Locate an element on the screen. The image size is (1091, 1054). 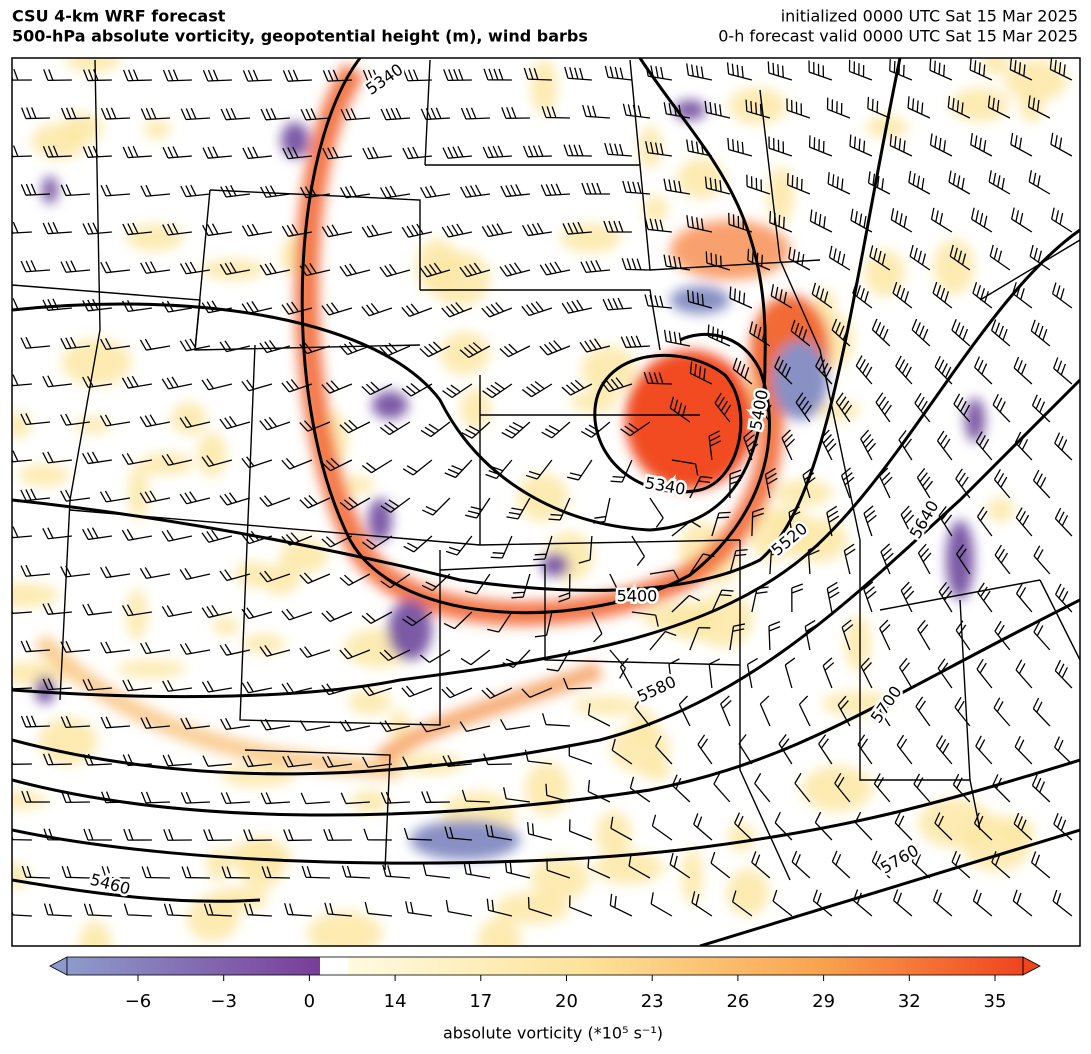
colorbar-tick-label: 23 is located at coordinates (652, 1001).